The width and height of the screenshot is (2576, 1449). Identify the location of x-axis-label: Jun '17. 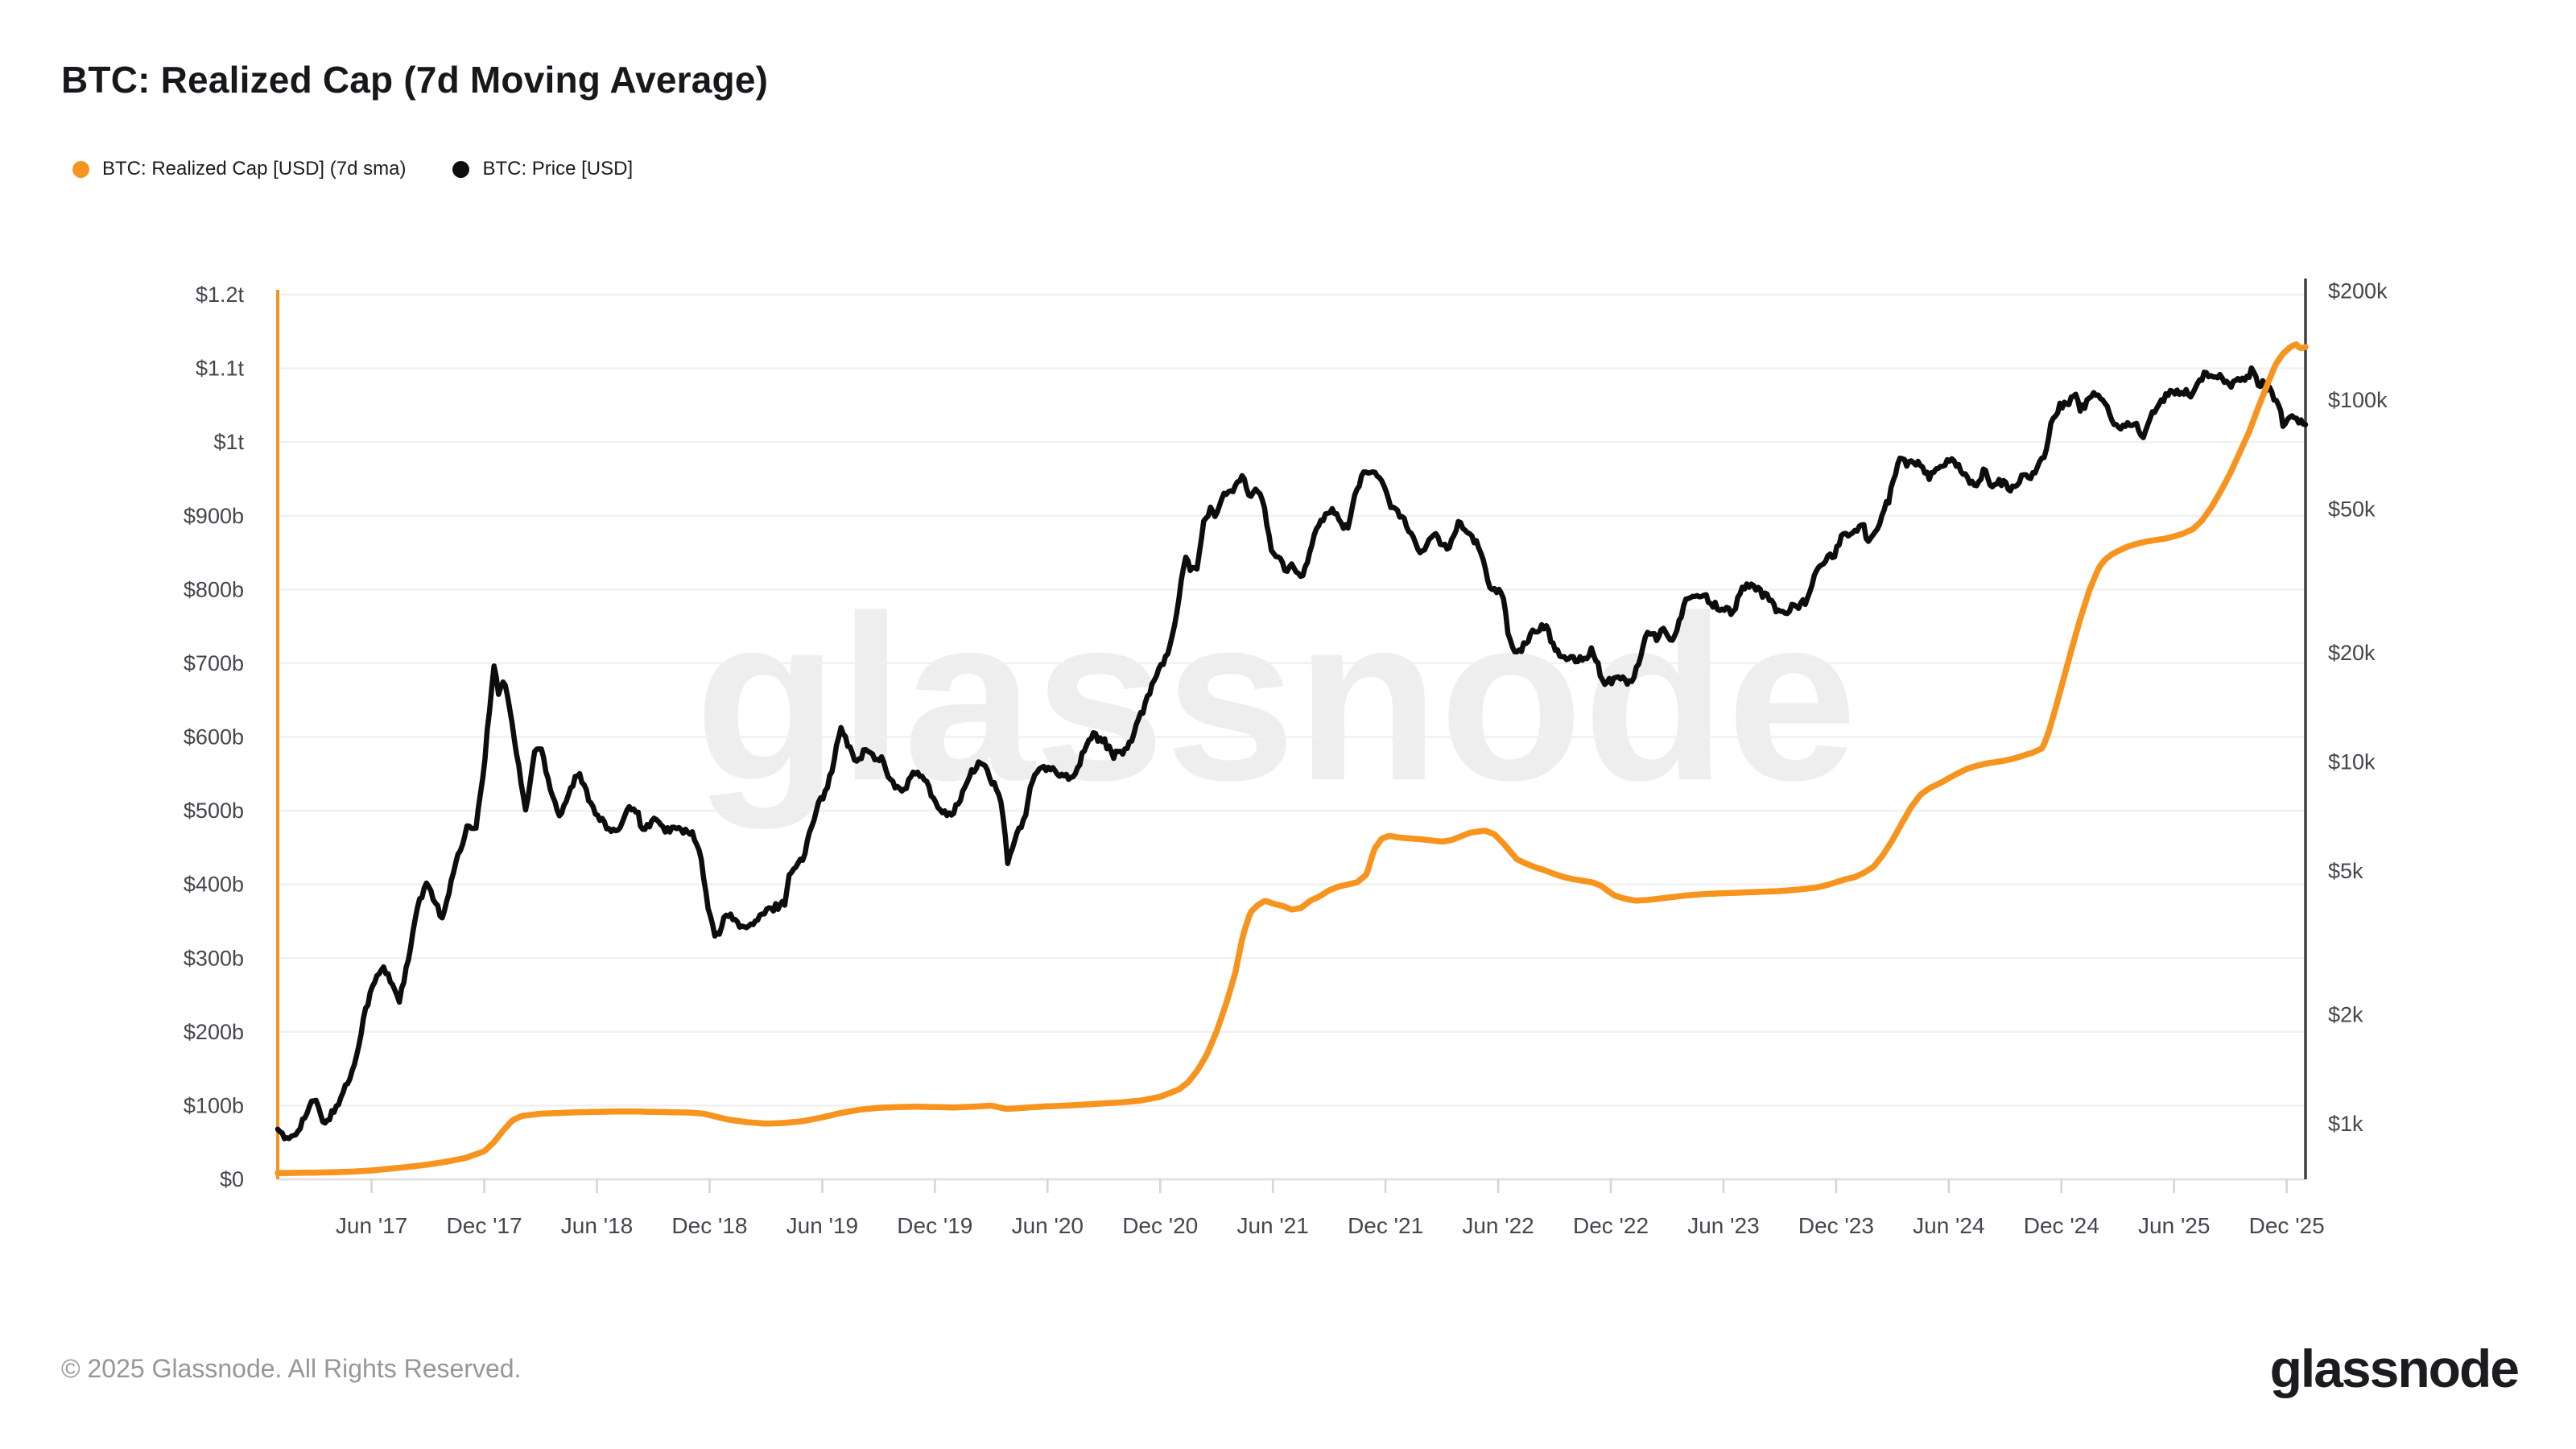
(371, 1225).